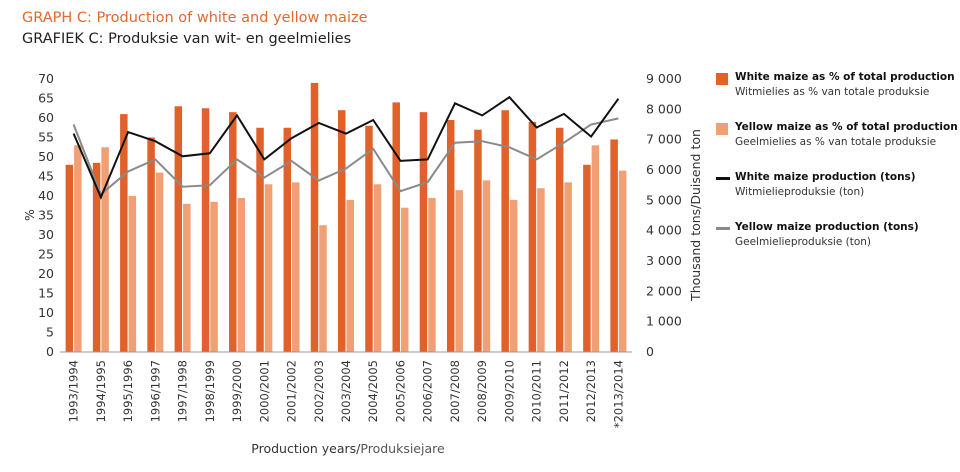 This screenshot has width=960, height=472. I want to click on legend-label-en: White maize as % of total production, so click(845, 77).